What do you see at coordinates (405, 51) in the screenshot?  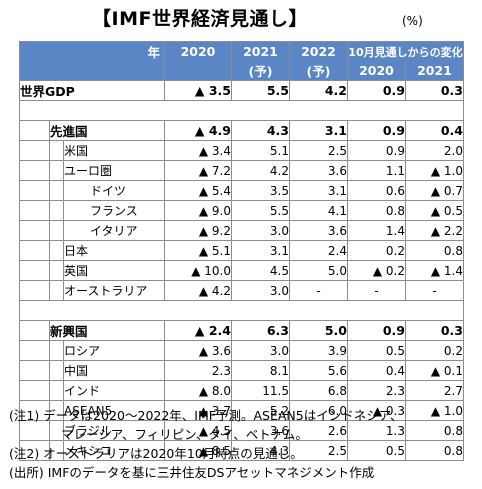 I see `header-change-group: 10月見通しからの変化` at bounding box center [405, 51].